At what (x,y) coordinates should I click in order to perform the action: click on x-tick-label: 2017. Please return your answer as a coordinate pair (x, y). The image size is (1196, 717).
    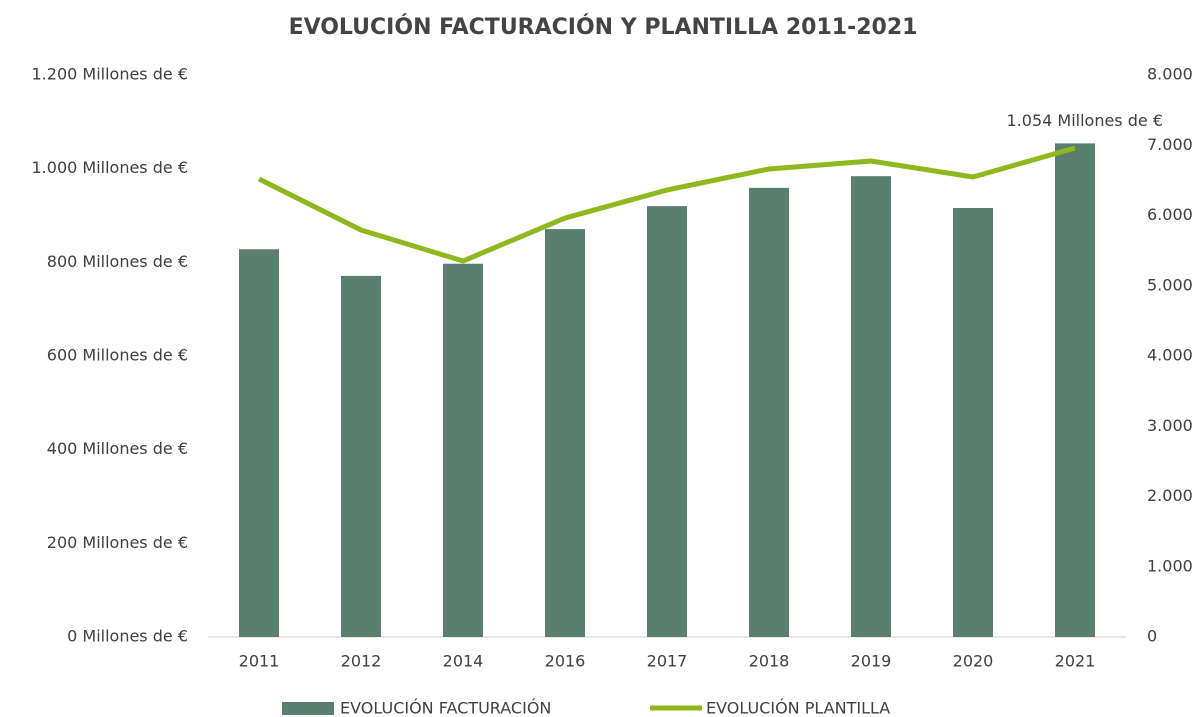
    Looking at the image, I should click on (667, 661).